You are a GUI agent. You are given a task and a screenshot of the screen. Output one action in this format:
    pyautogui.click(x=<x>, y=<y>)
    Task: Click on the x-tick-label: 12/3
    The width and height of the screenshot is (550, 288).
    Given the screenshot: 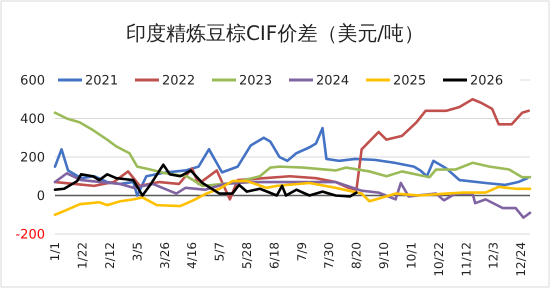 What is the action you would take?
    pyautogui.click(x=493, y=255)
    